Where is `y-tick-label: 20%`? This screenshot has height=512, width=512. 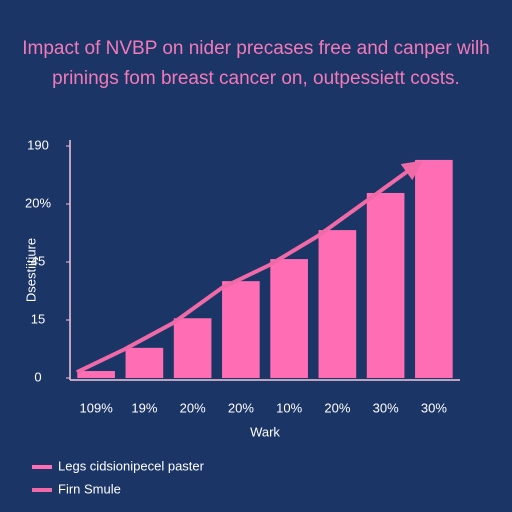 y-tick-label: 20% is located at coordinates (38, 202).